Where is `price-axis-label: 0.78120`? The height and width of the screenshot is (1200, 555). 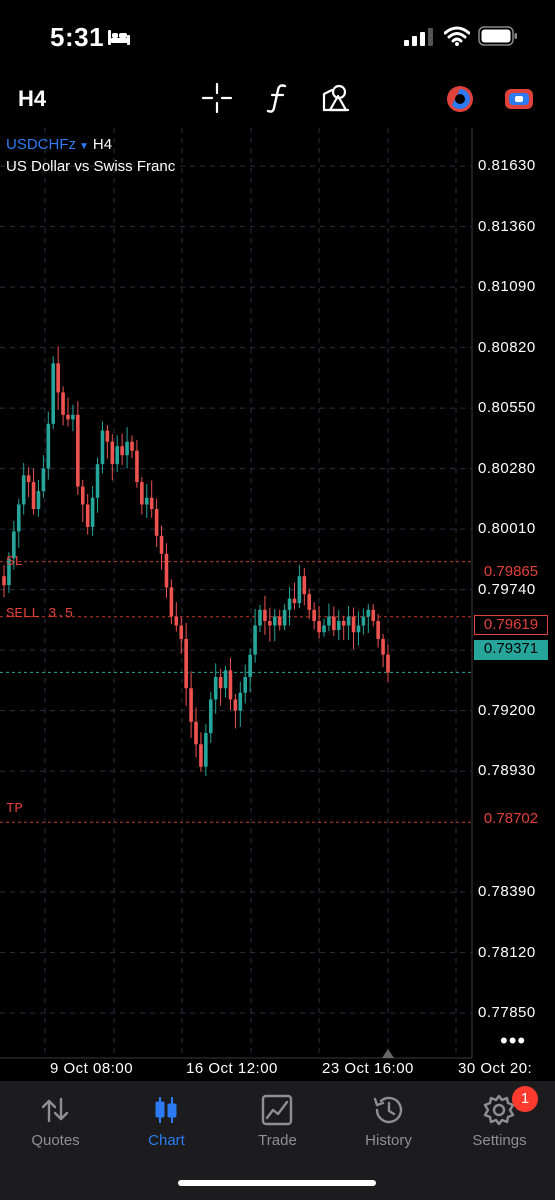 price-axis-label: 0.78120 is located at coordinates (507, 952).